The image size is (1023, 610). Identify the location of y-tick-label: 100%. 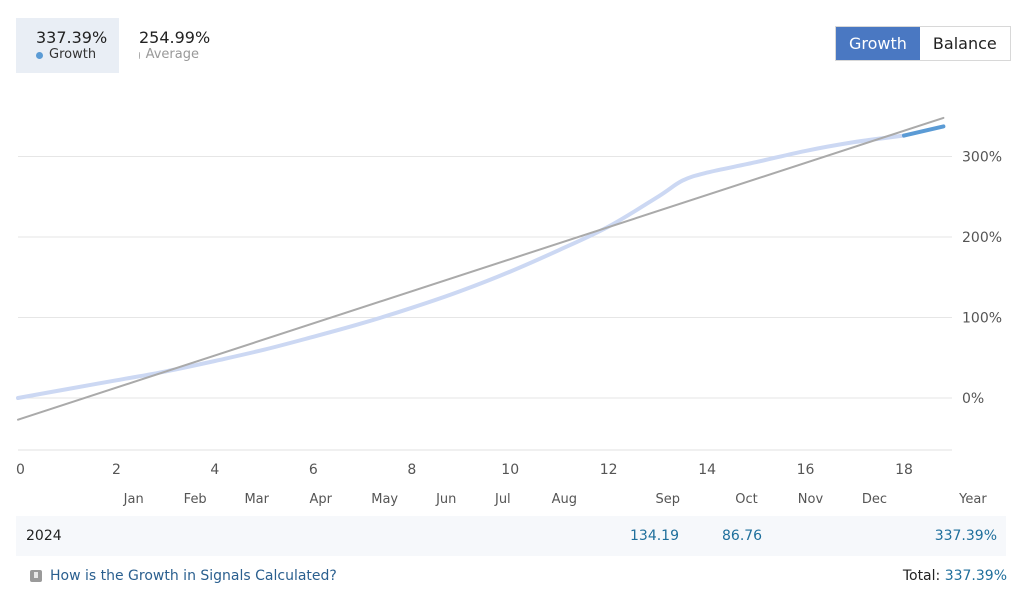
(982, 319).